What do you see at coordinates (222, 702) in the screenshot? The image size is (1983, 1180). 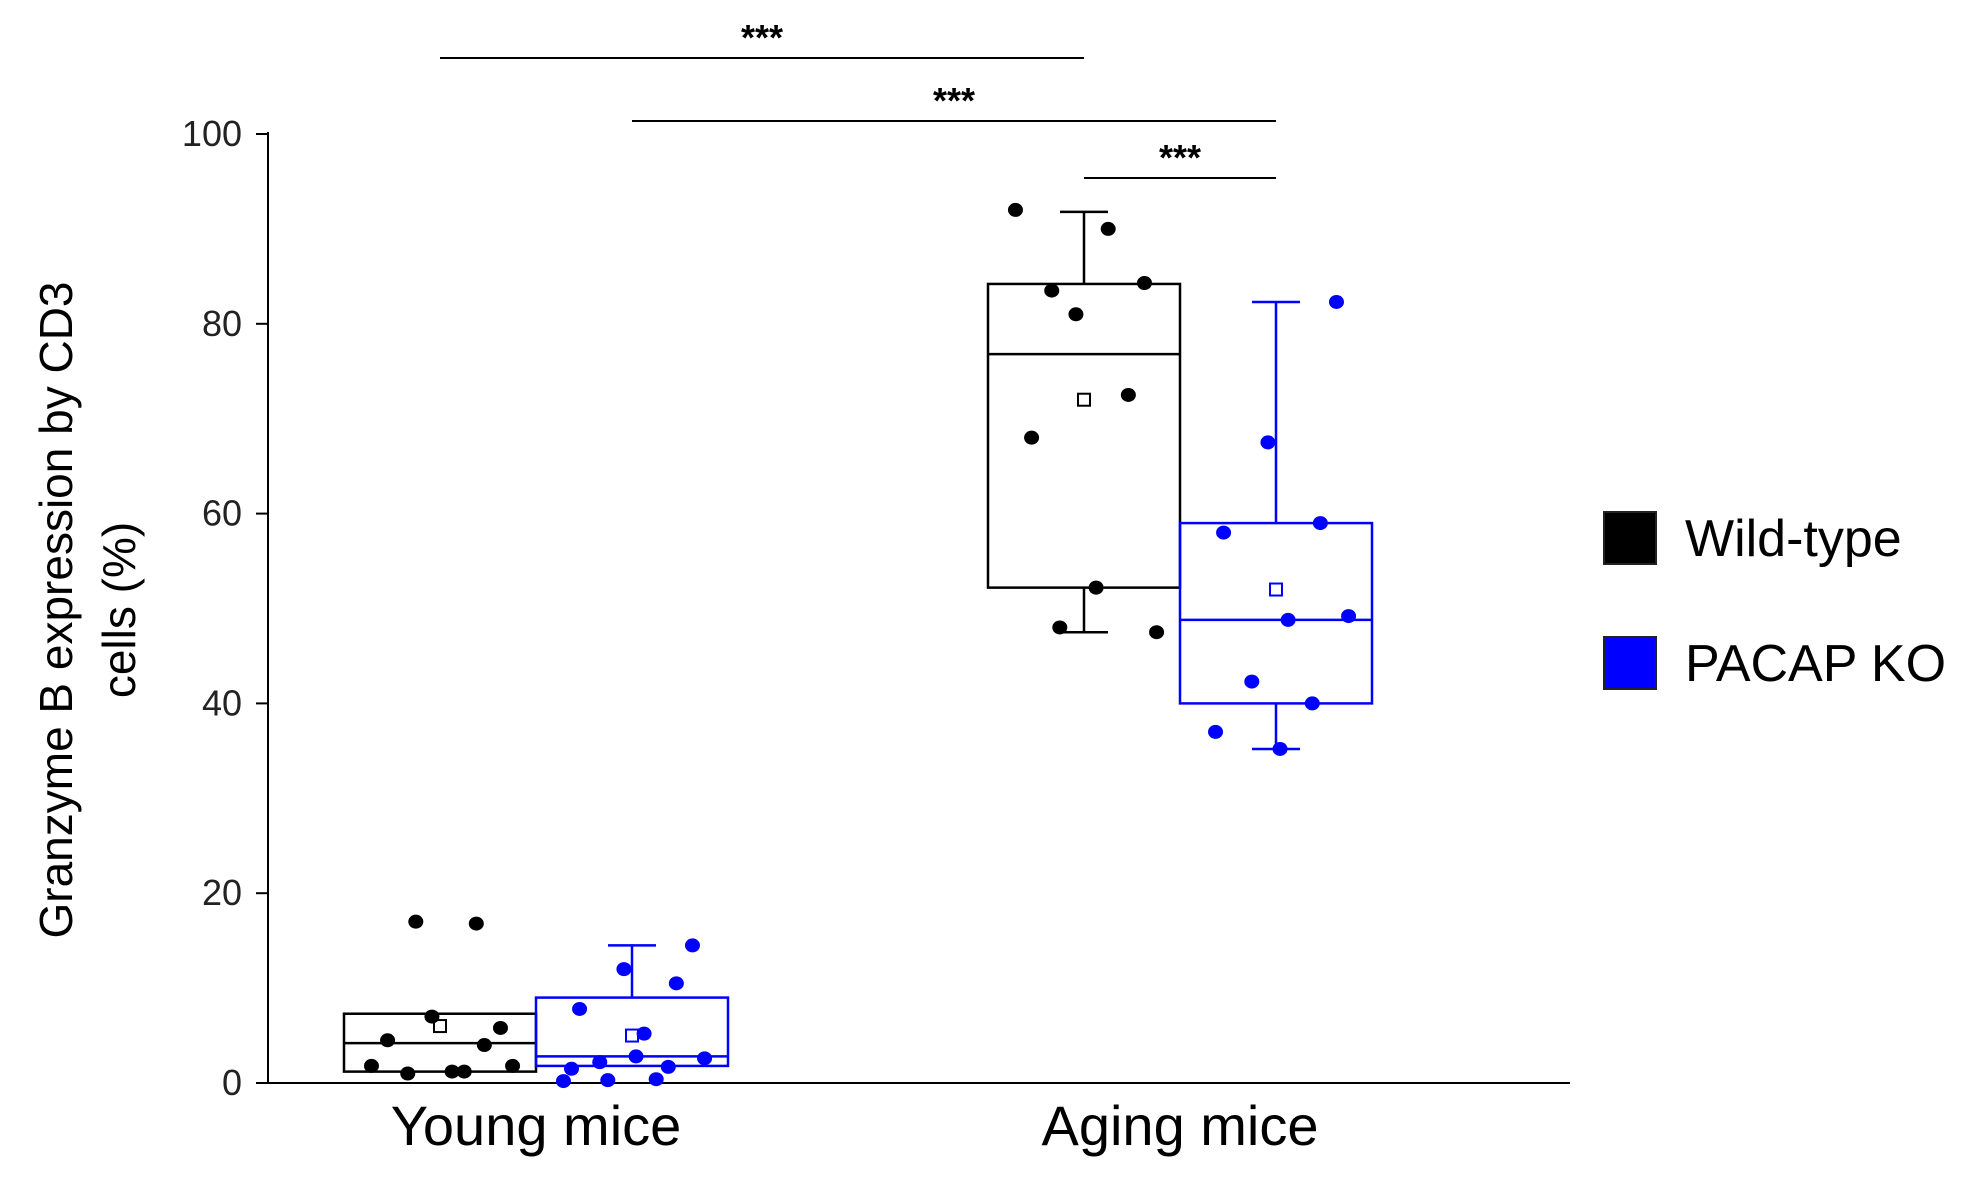 I see `y-tick-label: 40` at bounding box center [222, 702].